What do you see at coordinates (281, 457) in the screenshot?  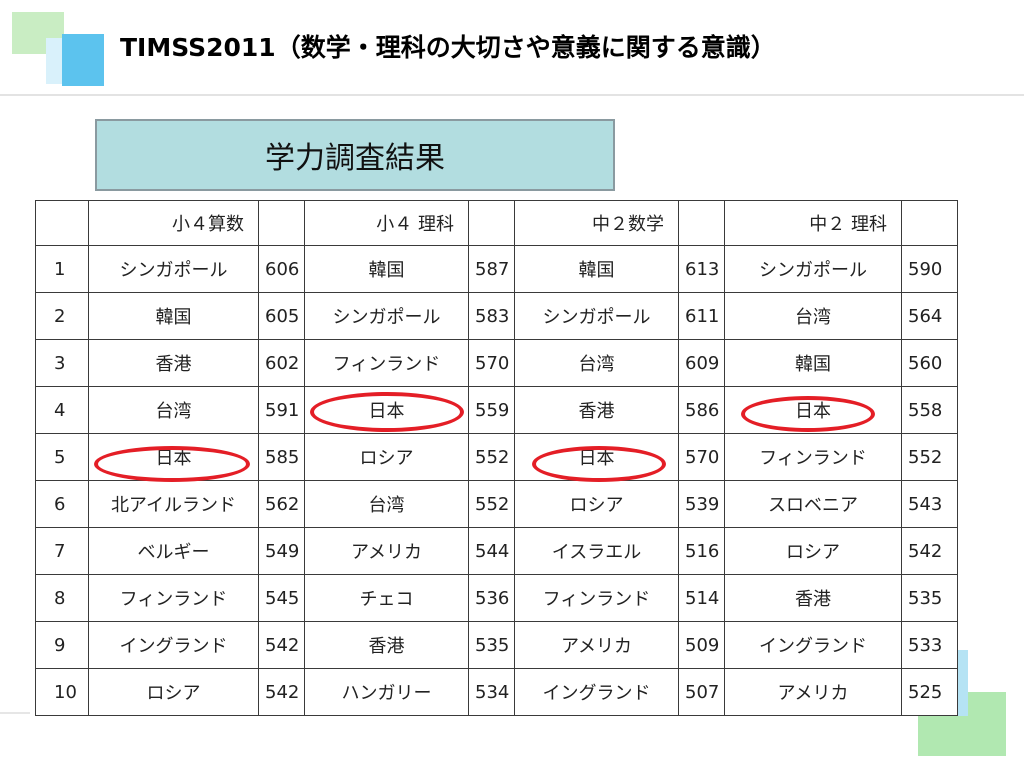 I see `score-cell: 585` at bounding box center [281, 457].